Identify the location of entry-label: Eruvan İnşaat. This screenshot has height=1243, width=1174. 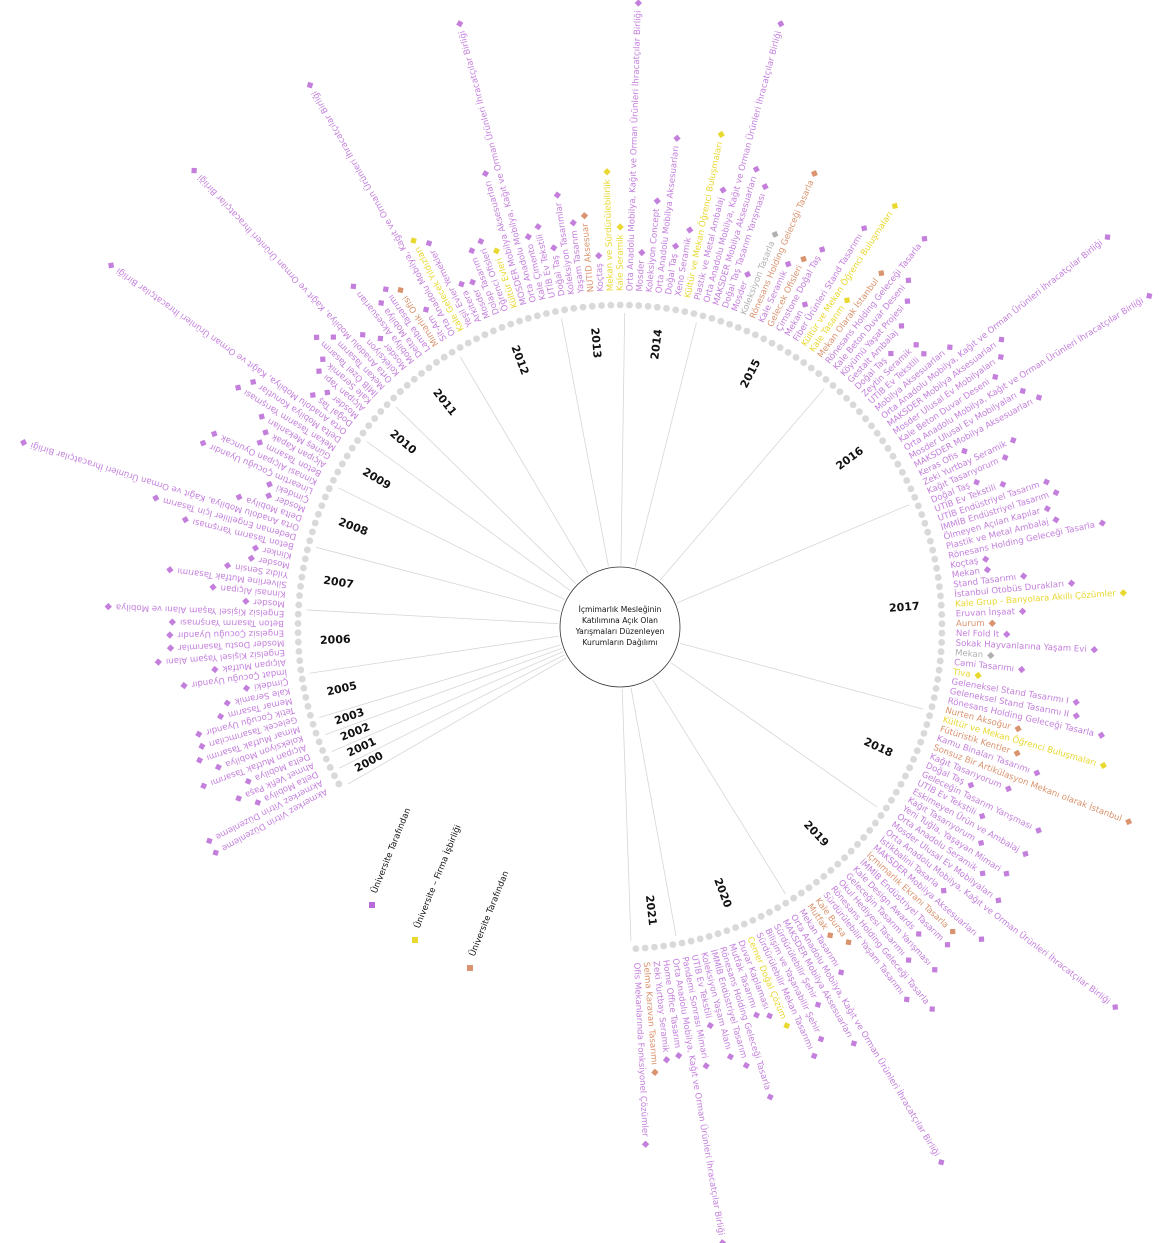
(986, 612).